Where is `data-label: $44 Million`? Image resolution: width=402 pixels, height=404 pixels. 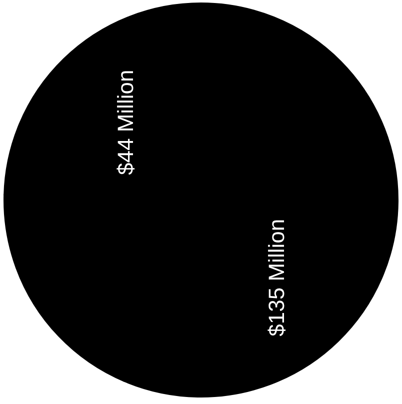 data-label: $44 Million is located at coordinates (125, 122).